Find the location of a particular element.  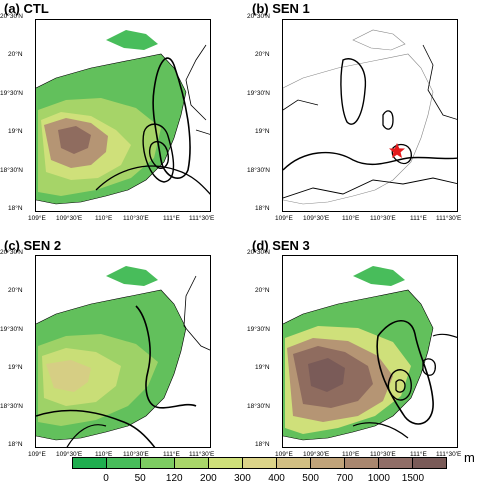

colorbar-label: 300 is located at coordinates (242, 478).